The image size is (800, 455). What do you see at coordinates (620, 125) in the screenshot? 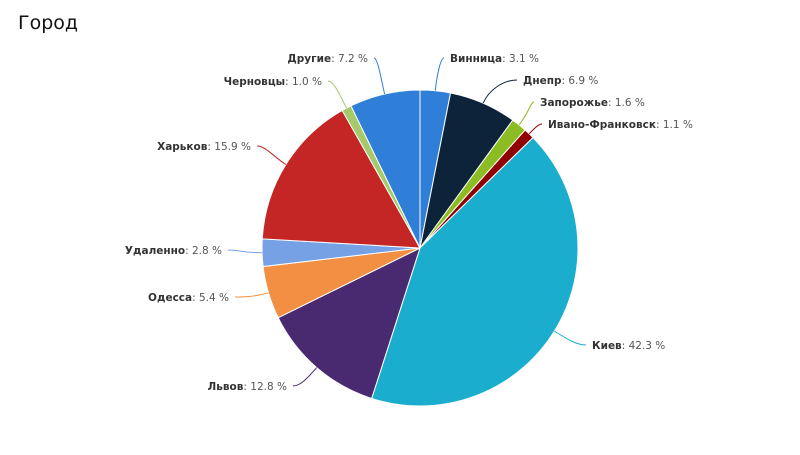
I see `data-label-ивано-франковск: Ивано-Франковск: 1.1 %` at bounding box center [620, 125].